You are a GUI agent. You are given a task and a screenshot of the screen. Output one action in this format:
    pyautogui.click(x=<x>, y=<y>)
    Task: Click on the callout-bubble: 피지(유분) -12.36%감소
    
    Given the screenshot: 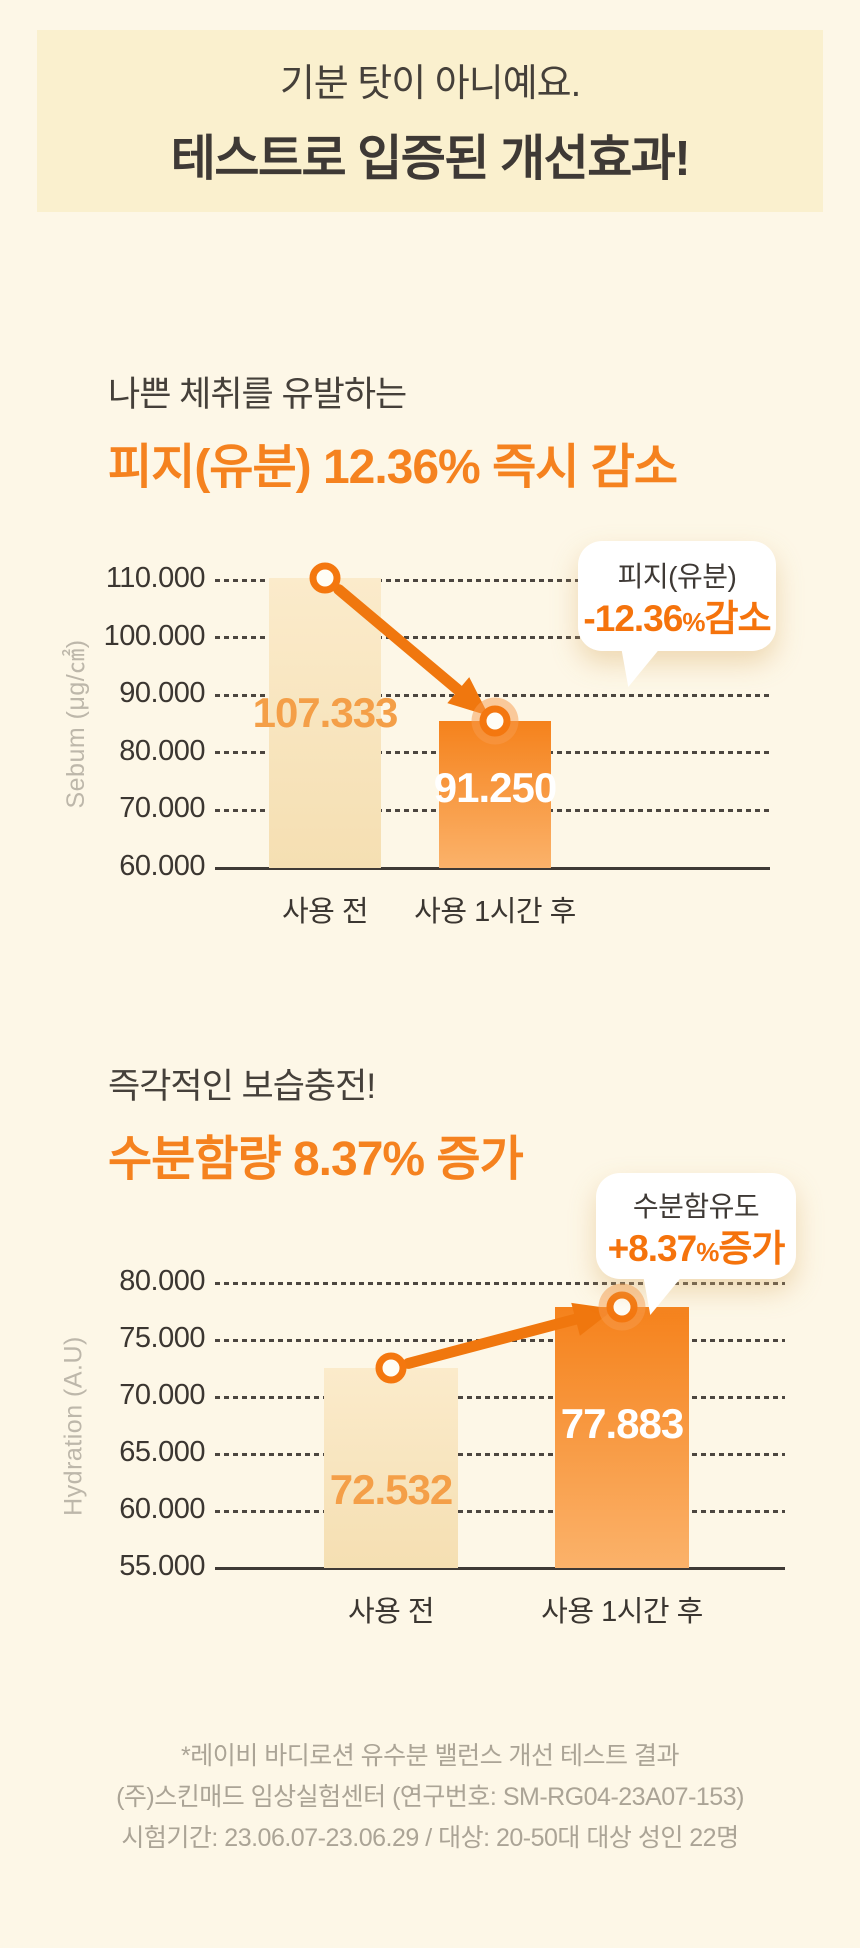 What is the action you would take?
    pyautogui.click(x=677, y=614)
    